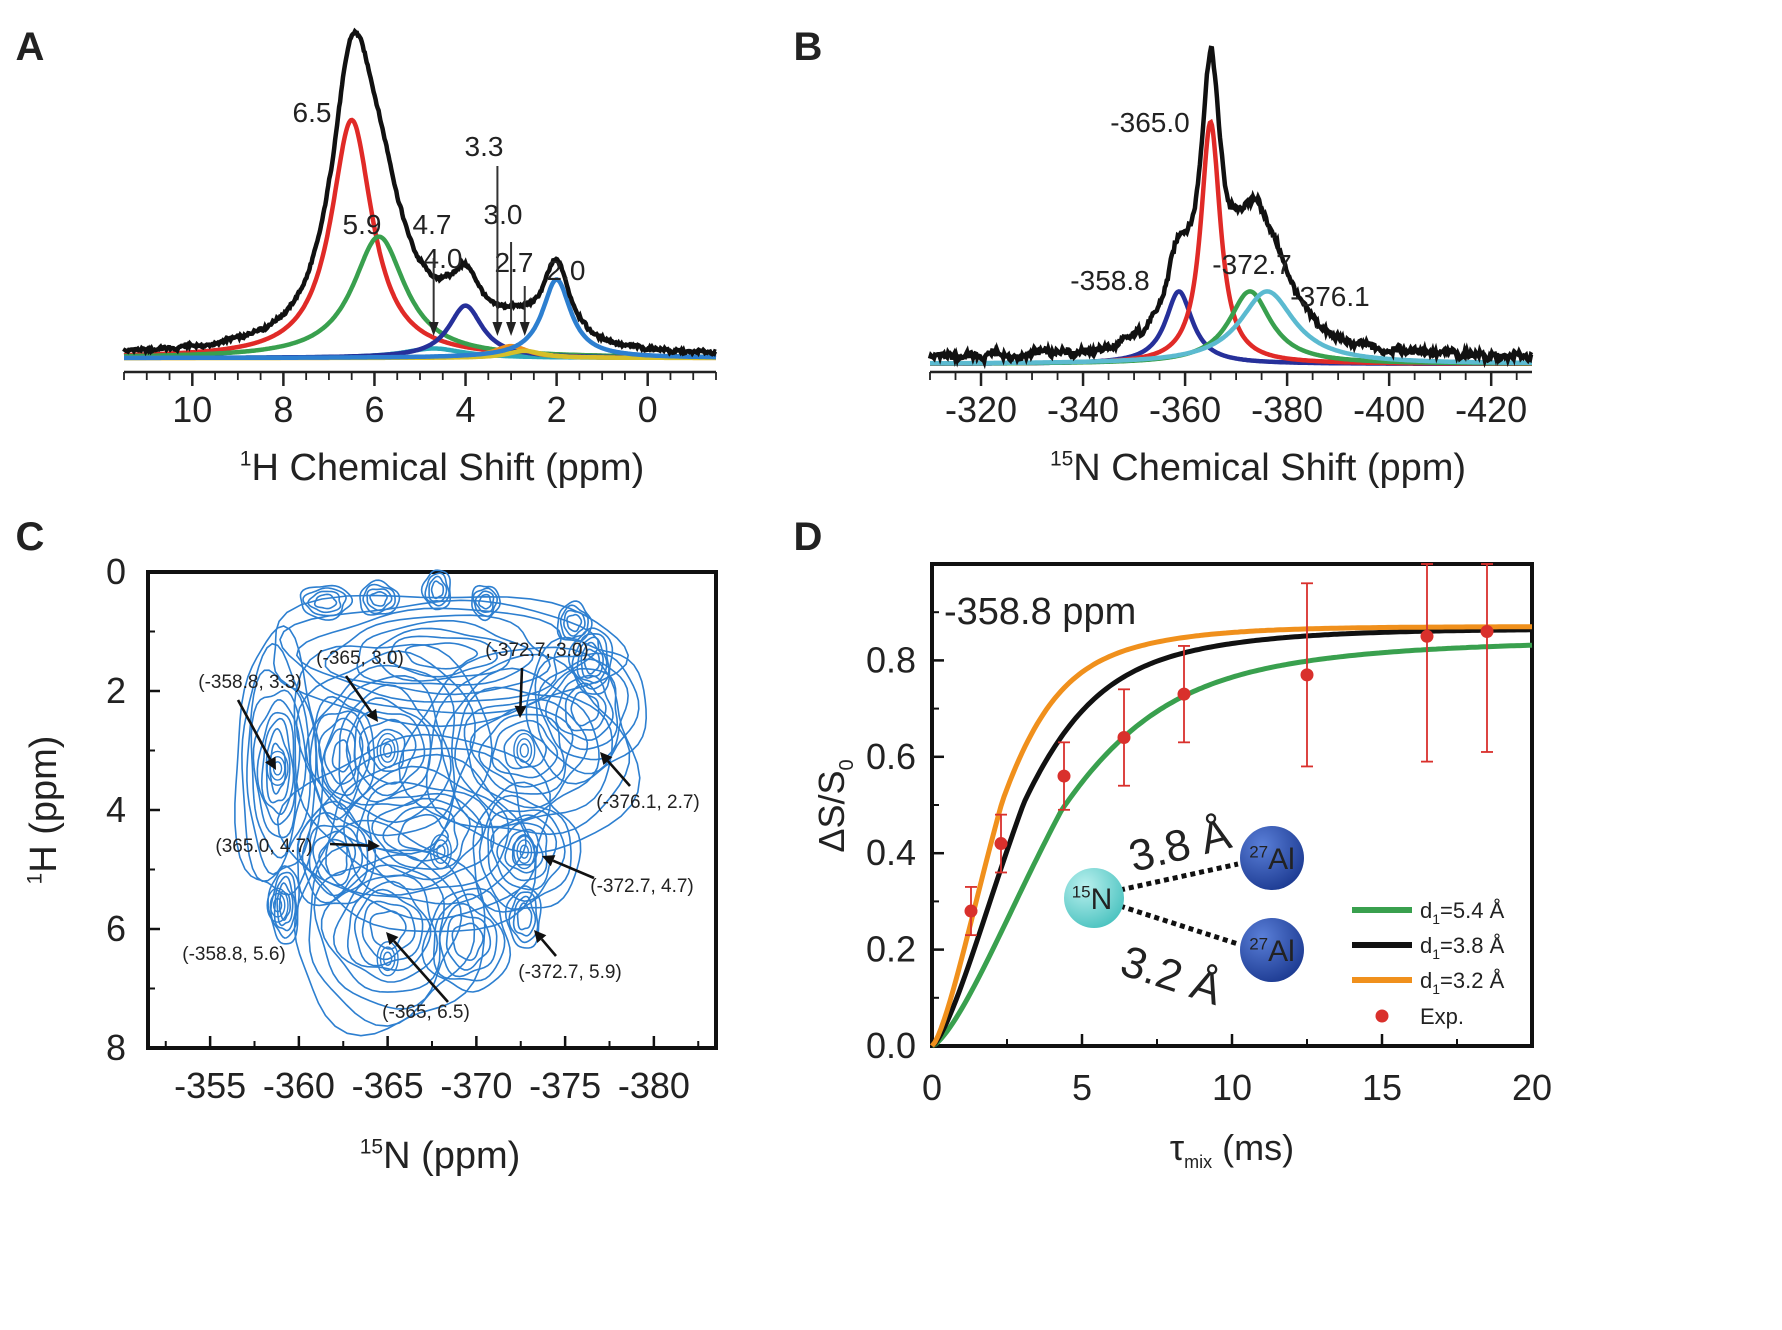  I want to click on panel-label-b: B, so click(808, 47).